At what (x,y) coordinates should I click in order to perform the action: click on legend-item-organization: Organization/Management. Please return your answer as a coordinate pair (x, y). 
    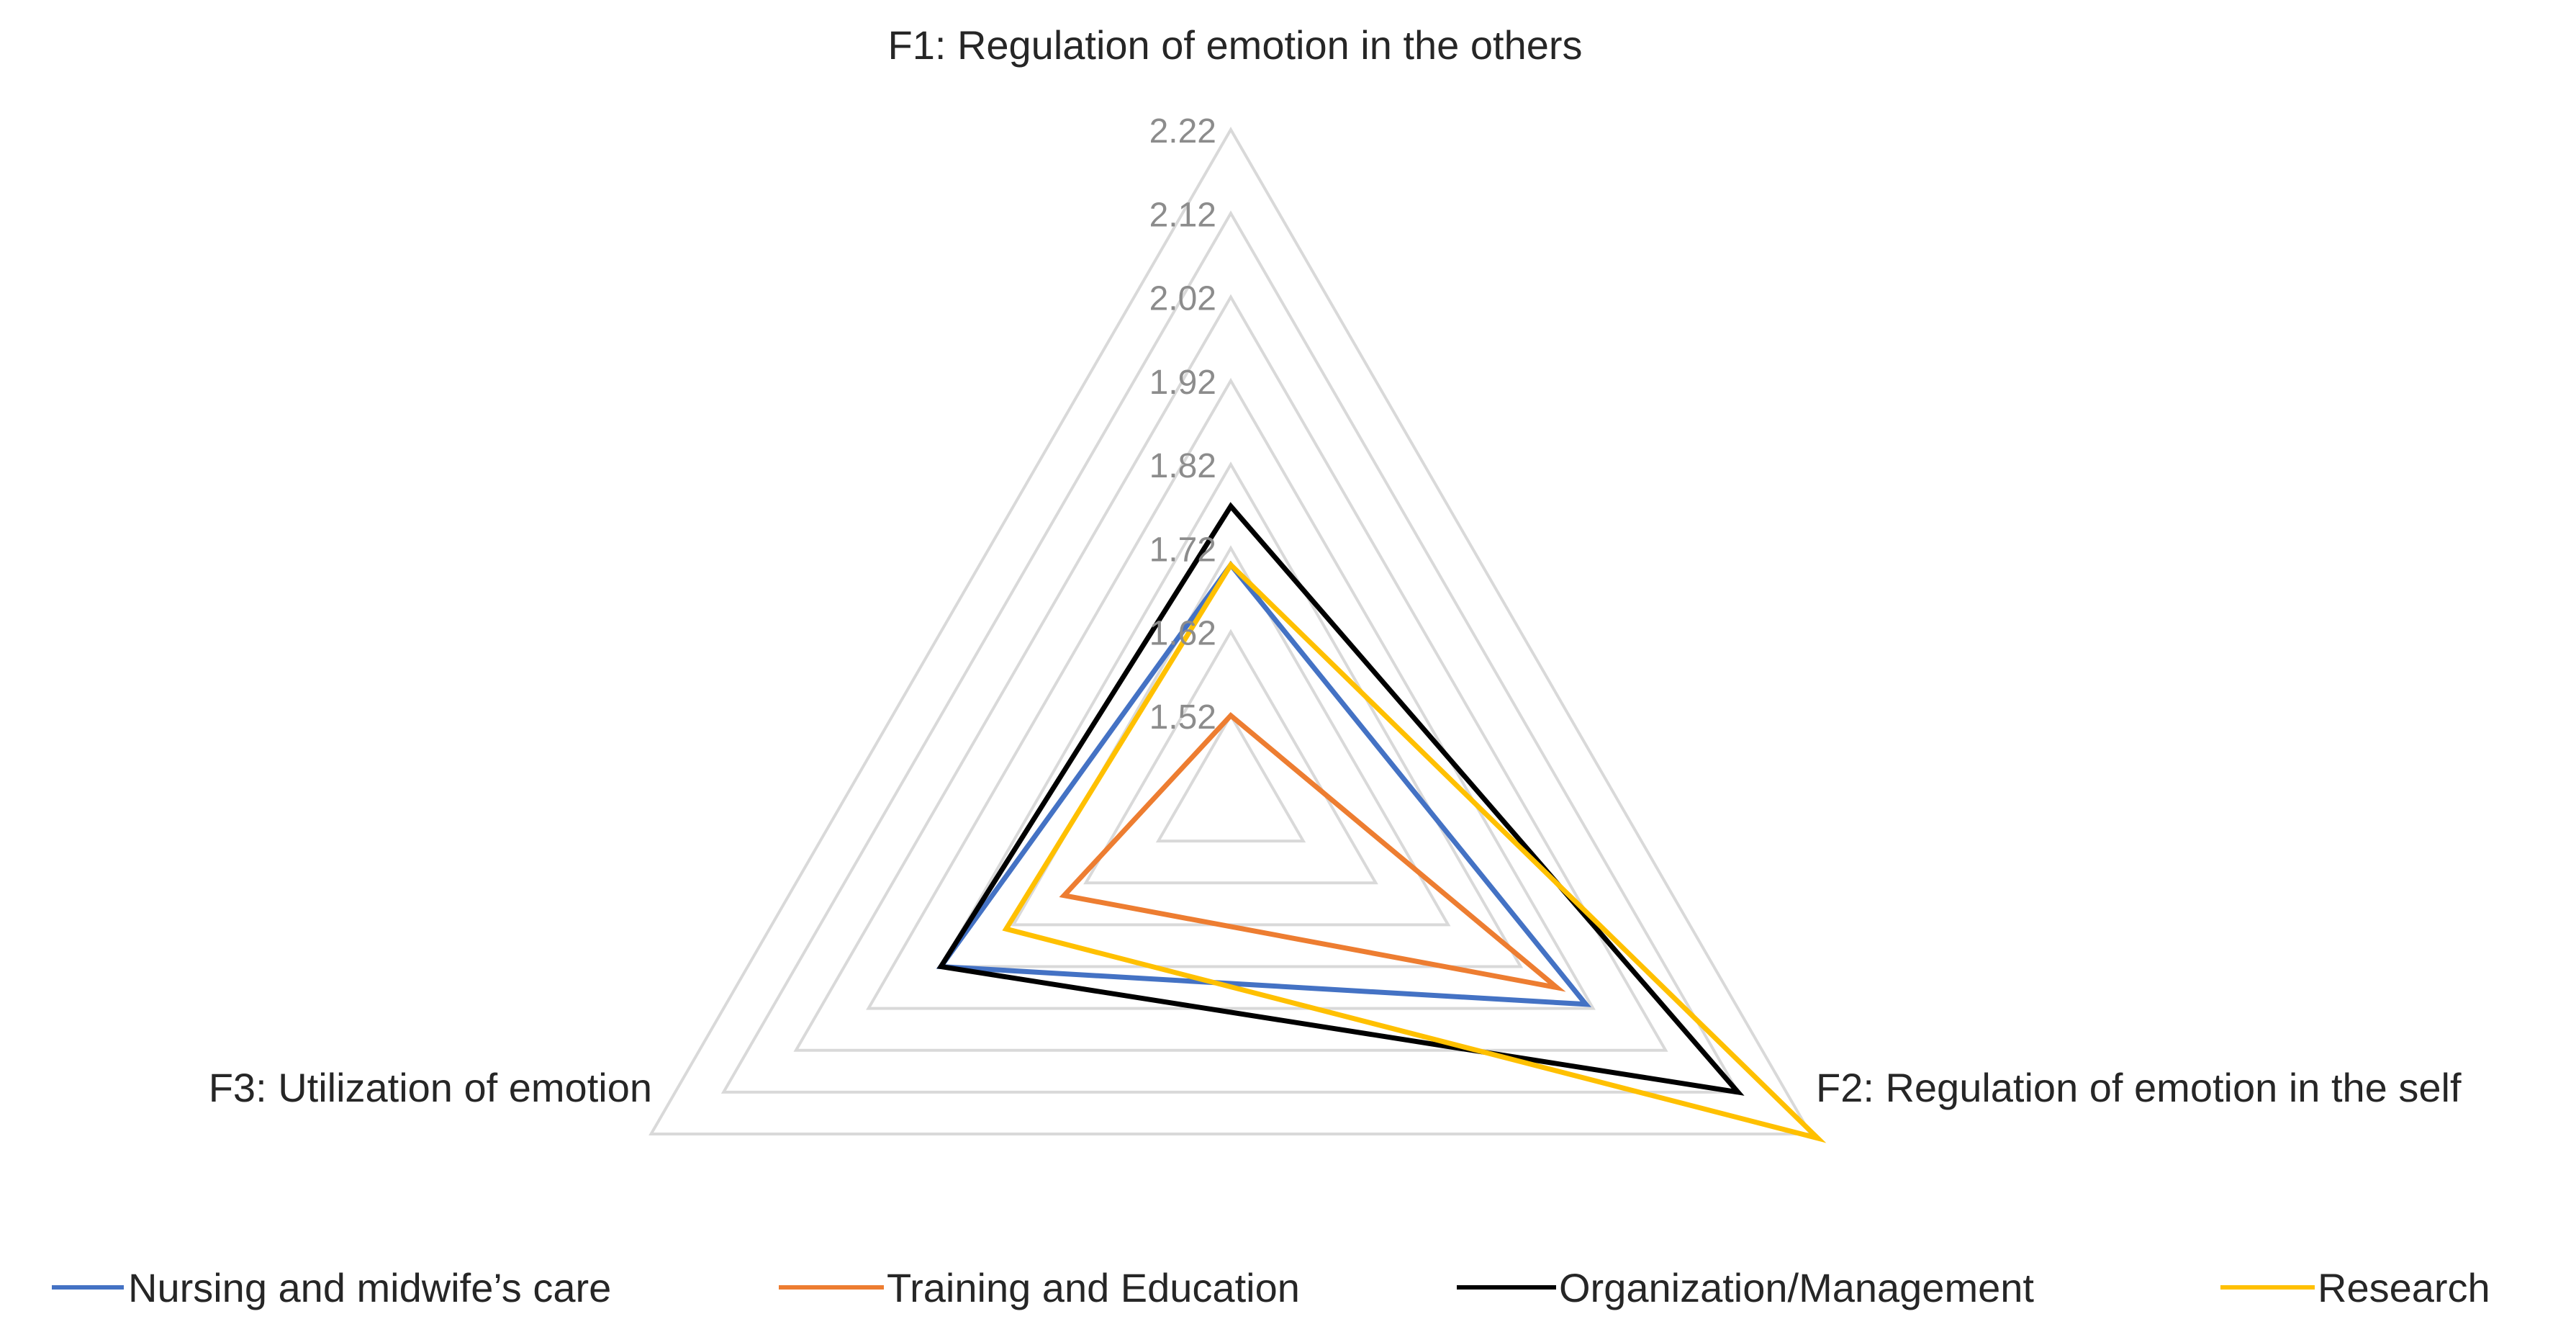
    Looking at the image, I should click on (1746, 1287).